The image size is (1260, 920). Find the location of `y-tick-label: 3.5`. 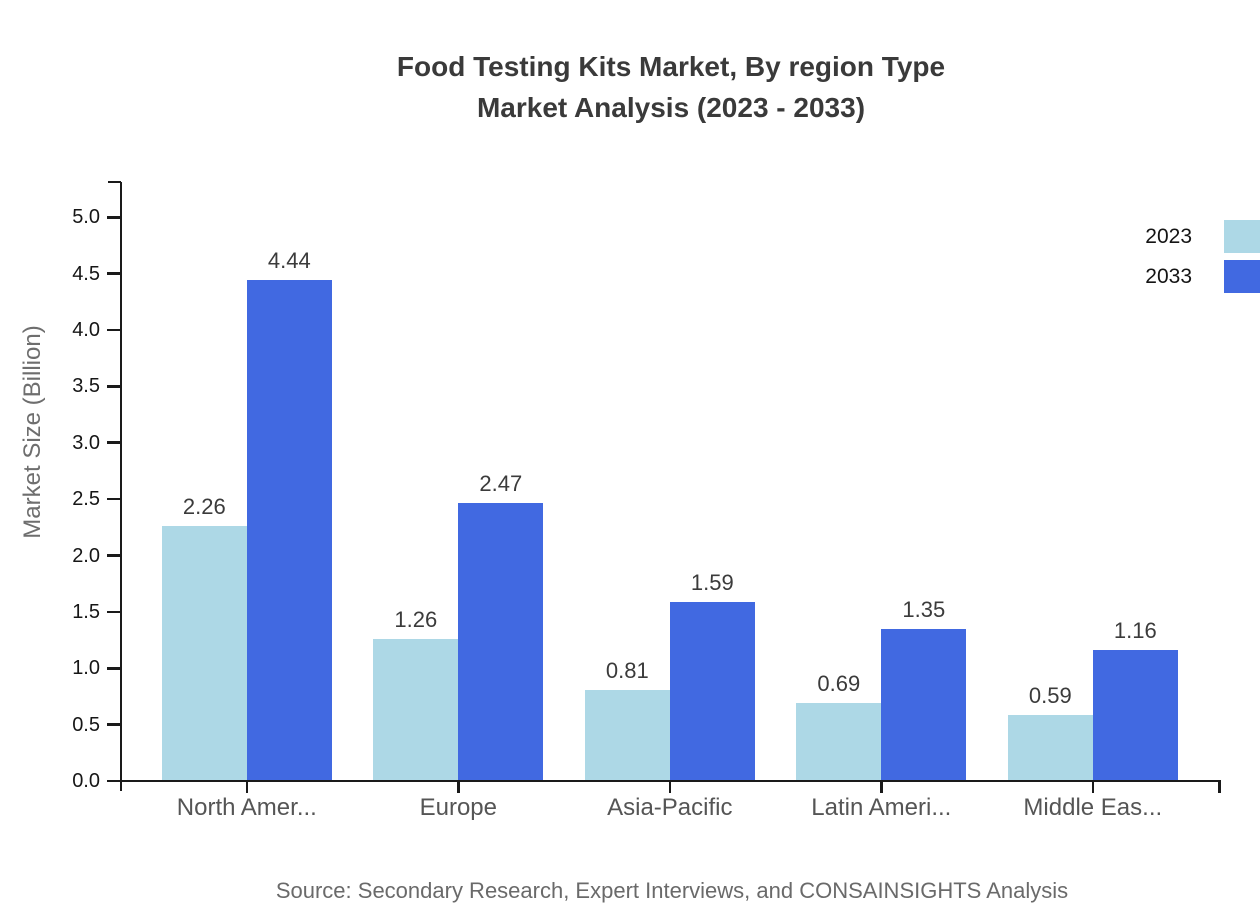

y-tick-label: 3.5 is located at coordinates (86, 386).